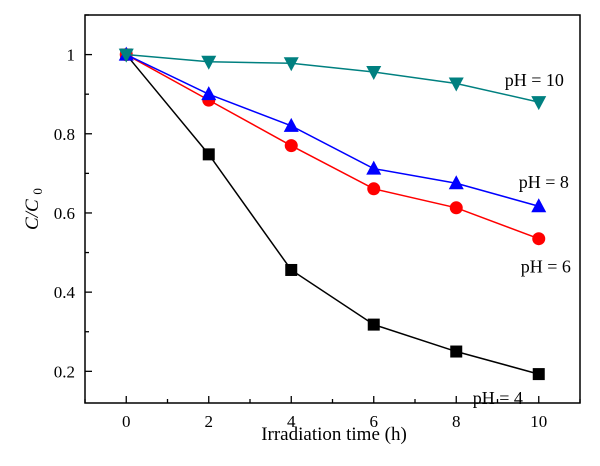  I want to click on y-axis-title-subscript: 0, so click(37, 191).